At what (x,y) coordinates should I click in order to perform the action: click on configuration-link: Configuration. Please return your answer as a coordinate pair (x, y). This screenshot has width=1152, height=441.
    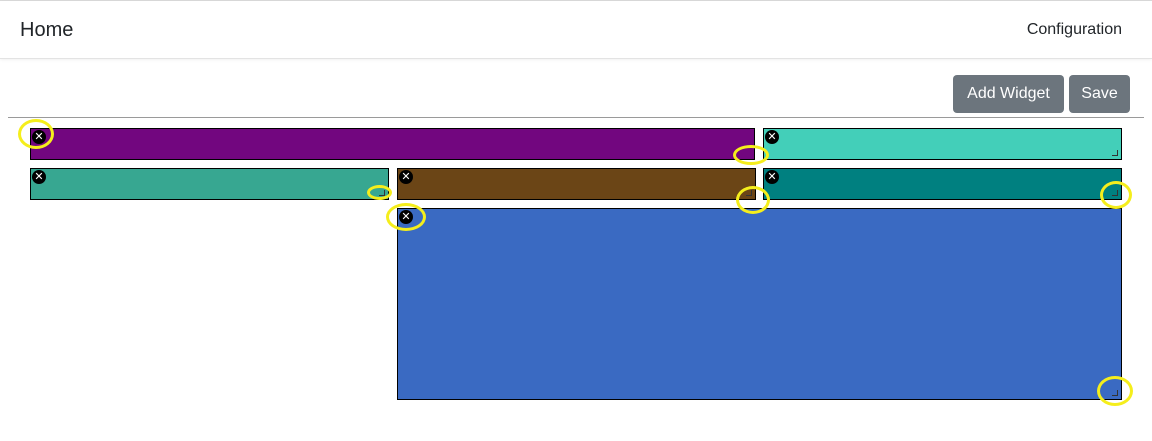
    Looking at the image, I should click on (1074, 29).